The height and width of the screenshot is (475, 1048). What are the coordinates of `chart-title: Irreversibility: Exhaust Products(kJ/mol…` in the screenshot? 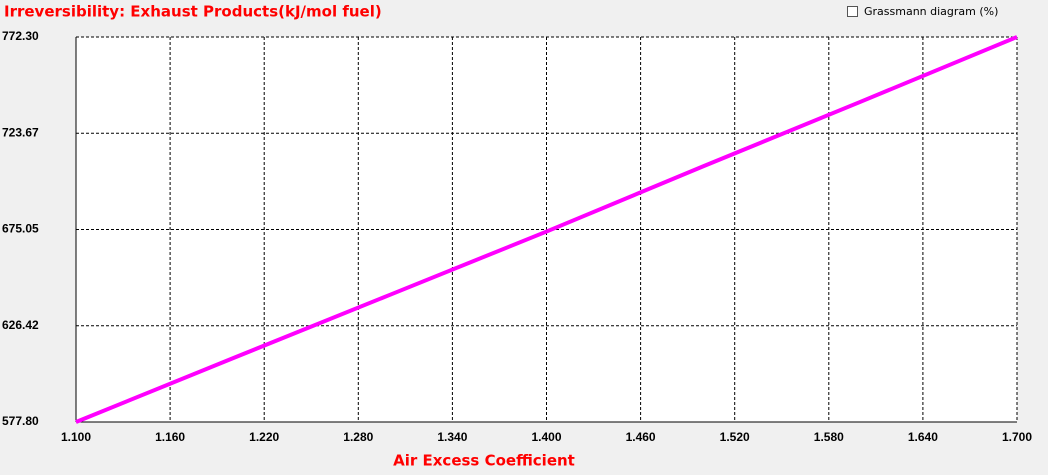 It's located at (193, 12).